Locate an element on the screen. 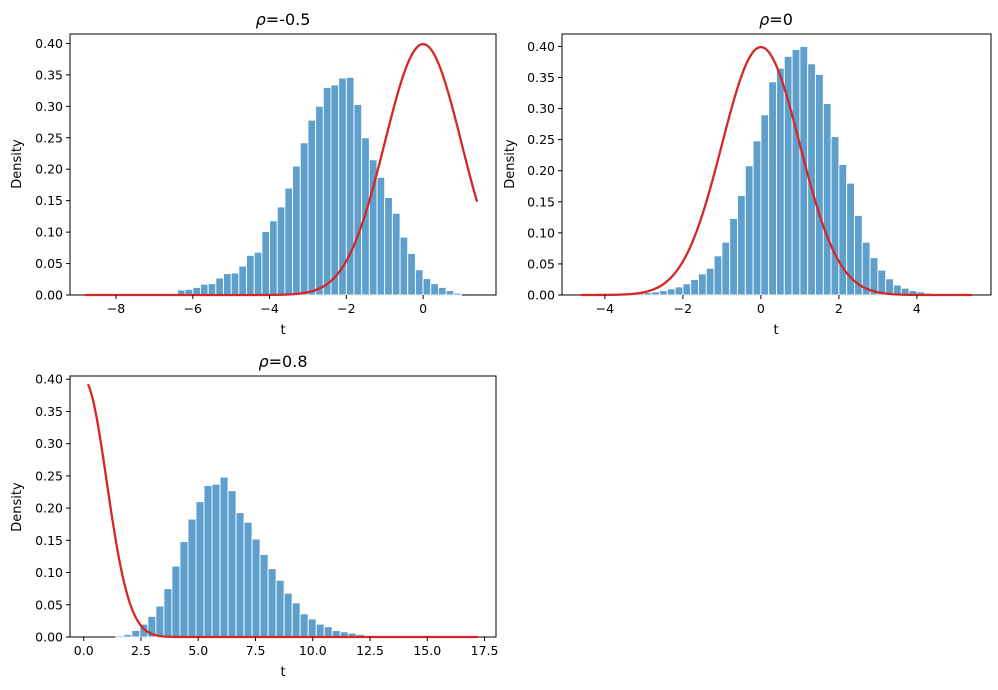  x-tick-label: 12.5 is located at coordinates (370, 650).